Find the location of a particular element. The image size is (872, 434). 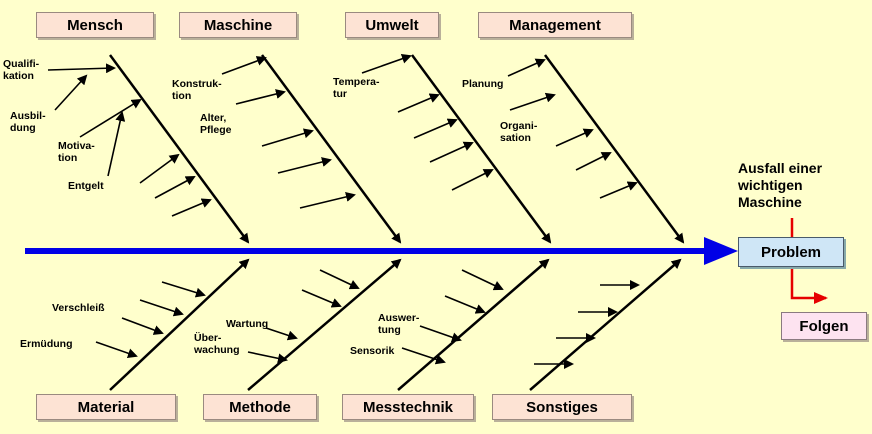

cause-ueberwachung: Über- wachung is located at coordinates (217, 344).